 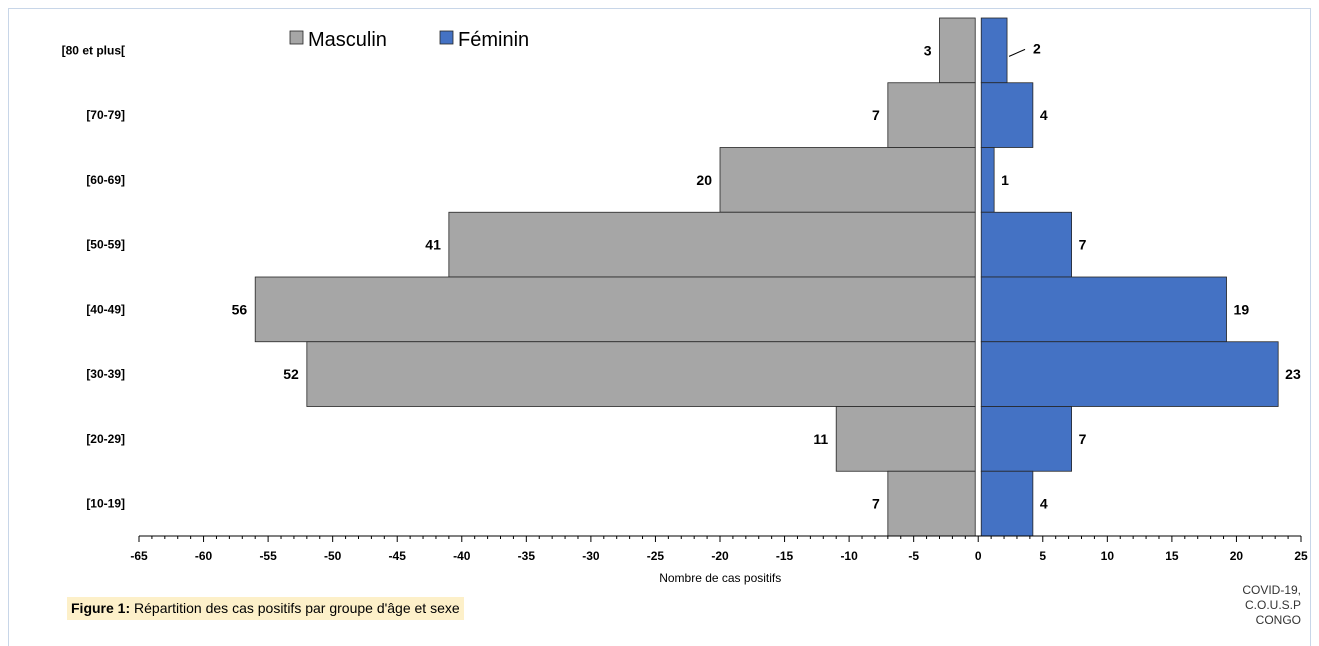 What do you see at coordinates (1241, 605) in the screenshot?
I see `source-note: COVID-19, C.O.U.S.P CONGO` at bounding box center [1241, 605].